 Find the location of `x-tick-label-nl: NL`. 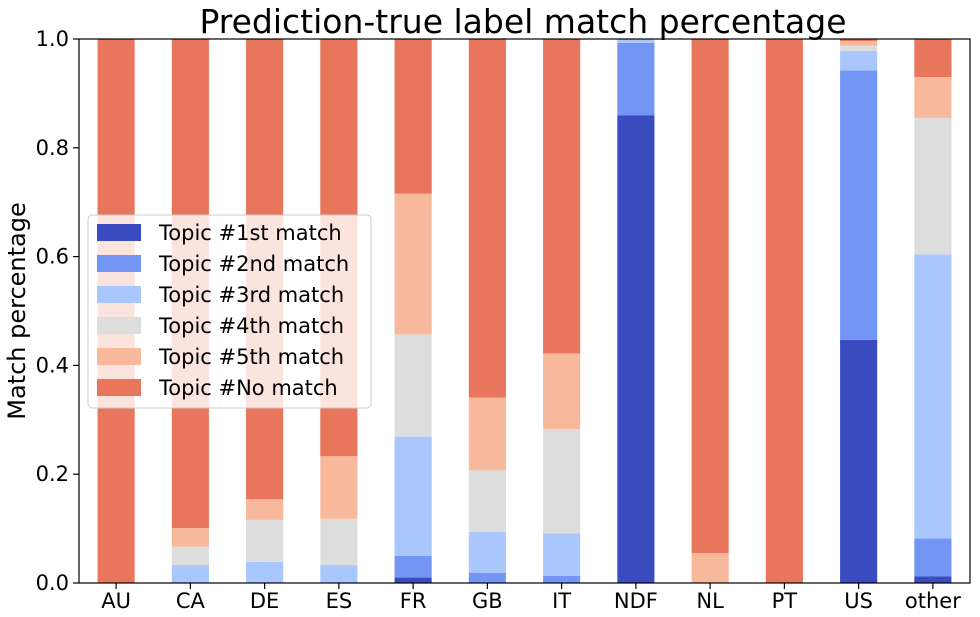

x-tick-label-nl: NL is located at coordinates (710, 601).